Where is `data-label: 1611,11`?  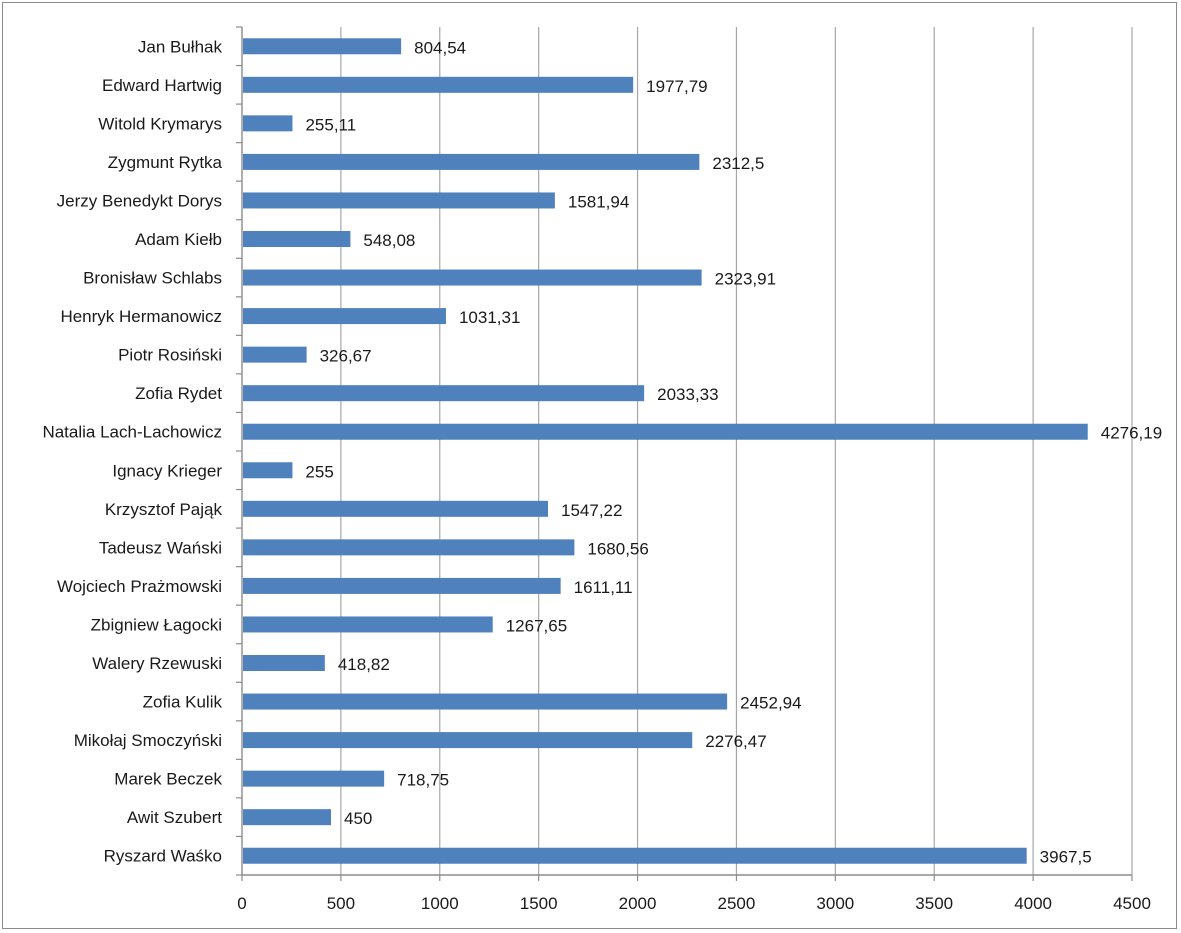 data-label: 1611,11 is located at coordinates (603, 587).